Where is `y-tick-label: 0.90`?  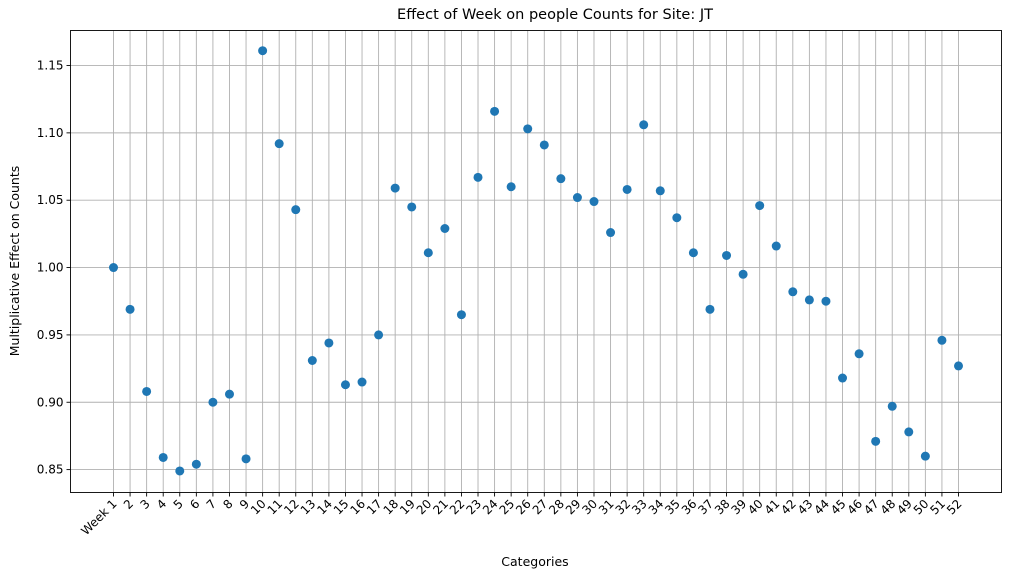
y-tick-label: 0.90 is located at coordinates (50, 402).